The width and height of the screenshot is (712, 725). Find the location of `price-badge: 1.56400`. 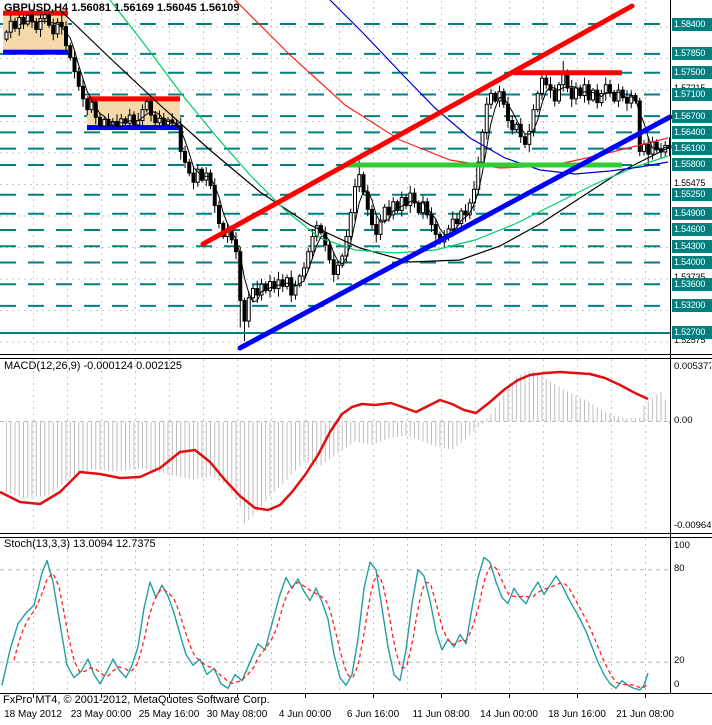

price-badge: 1.56400 is located at coordinates (692, 132).